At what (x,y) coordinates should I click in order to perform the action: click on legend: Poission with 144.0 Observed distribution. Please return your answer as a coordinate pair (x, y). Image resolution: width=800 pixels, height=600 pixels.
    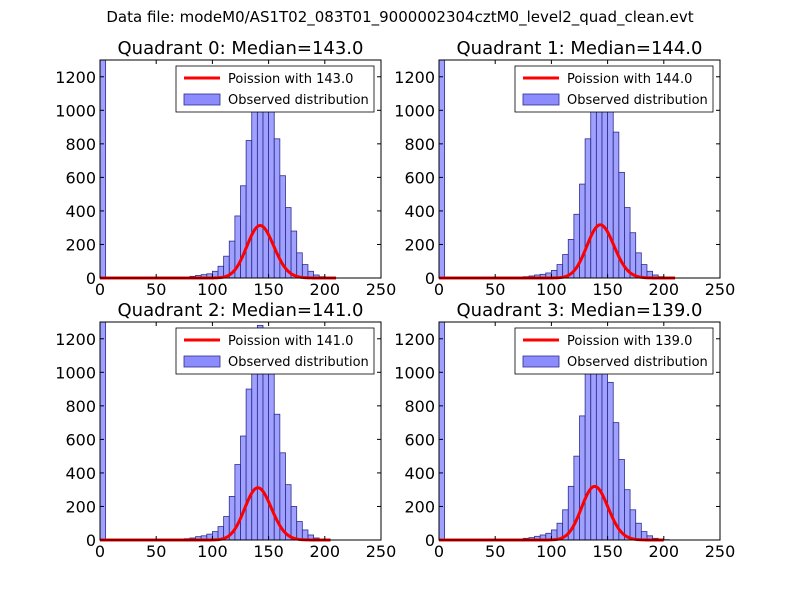
    Looking at the image, I should click on (614, 89).